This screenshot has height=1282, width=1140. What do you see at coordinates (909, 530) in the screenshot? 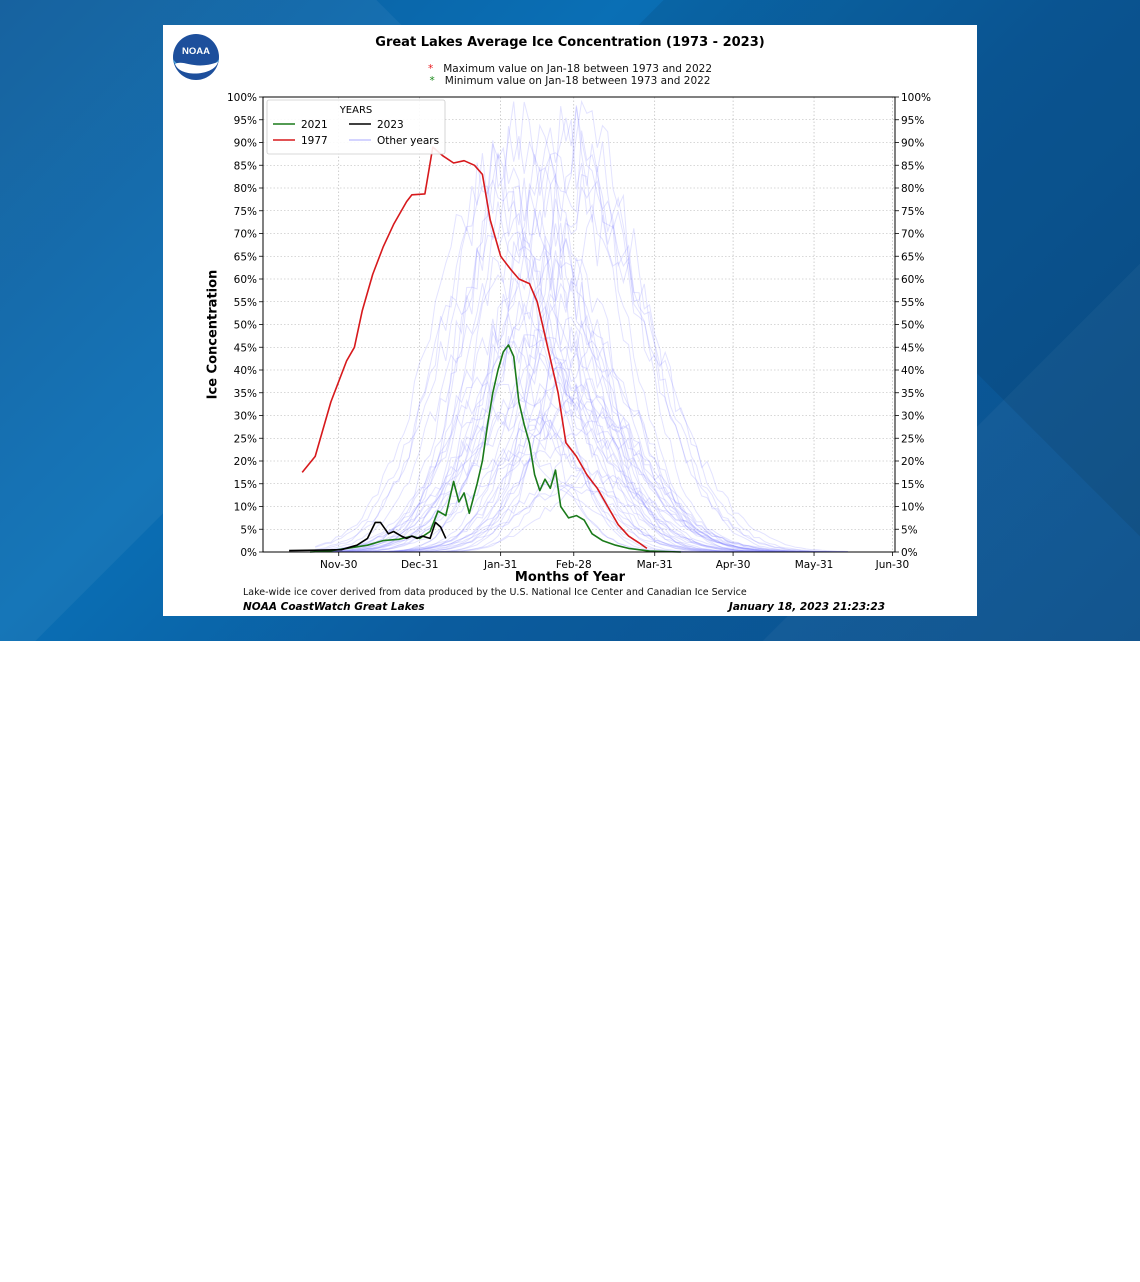
I see `y-tick-label-right: 5%` at bounding box center [909, 530].